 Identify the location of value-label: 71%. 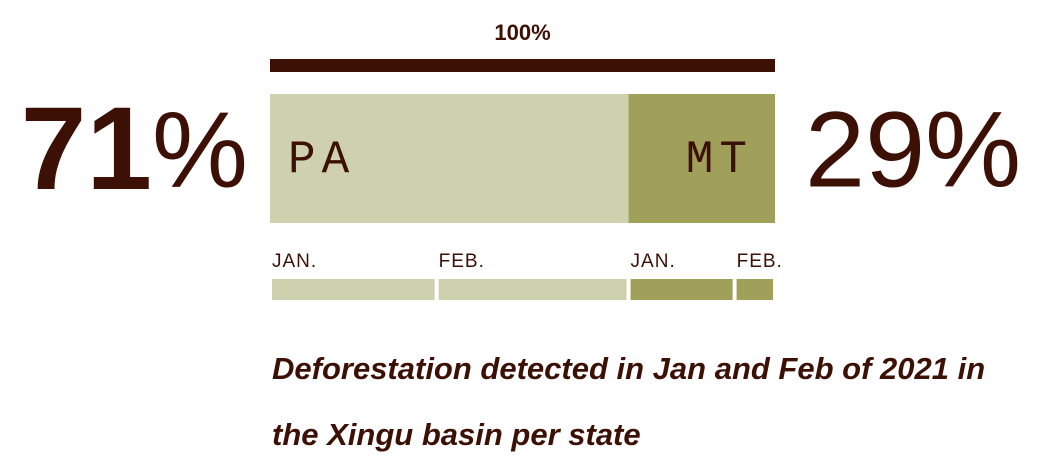
(134, 149).